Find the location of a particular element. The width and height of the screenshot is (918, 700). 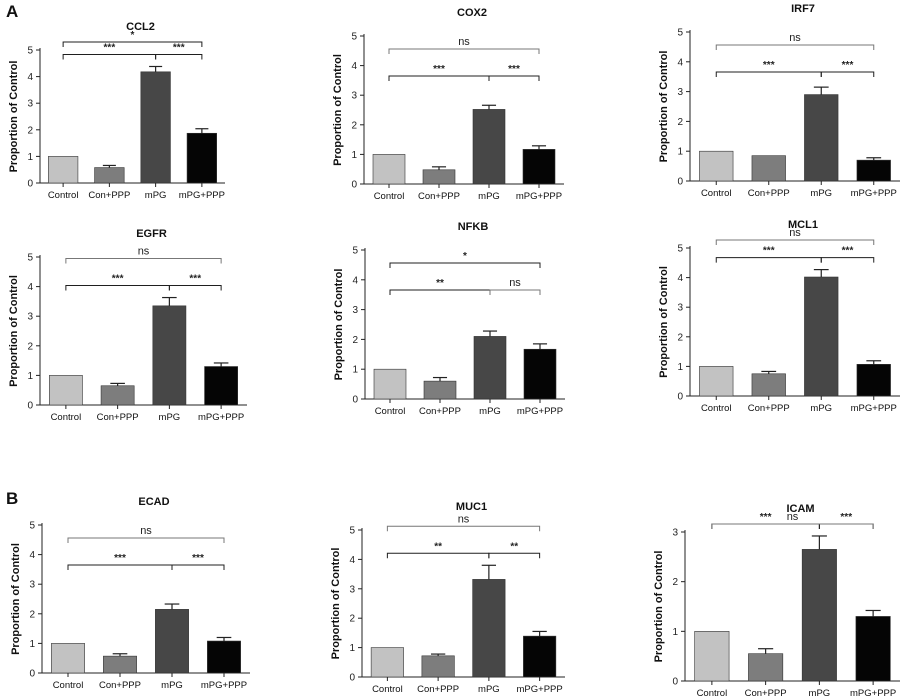

chart-title: ICAM is located at coordinates (800, 509).